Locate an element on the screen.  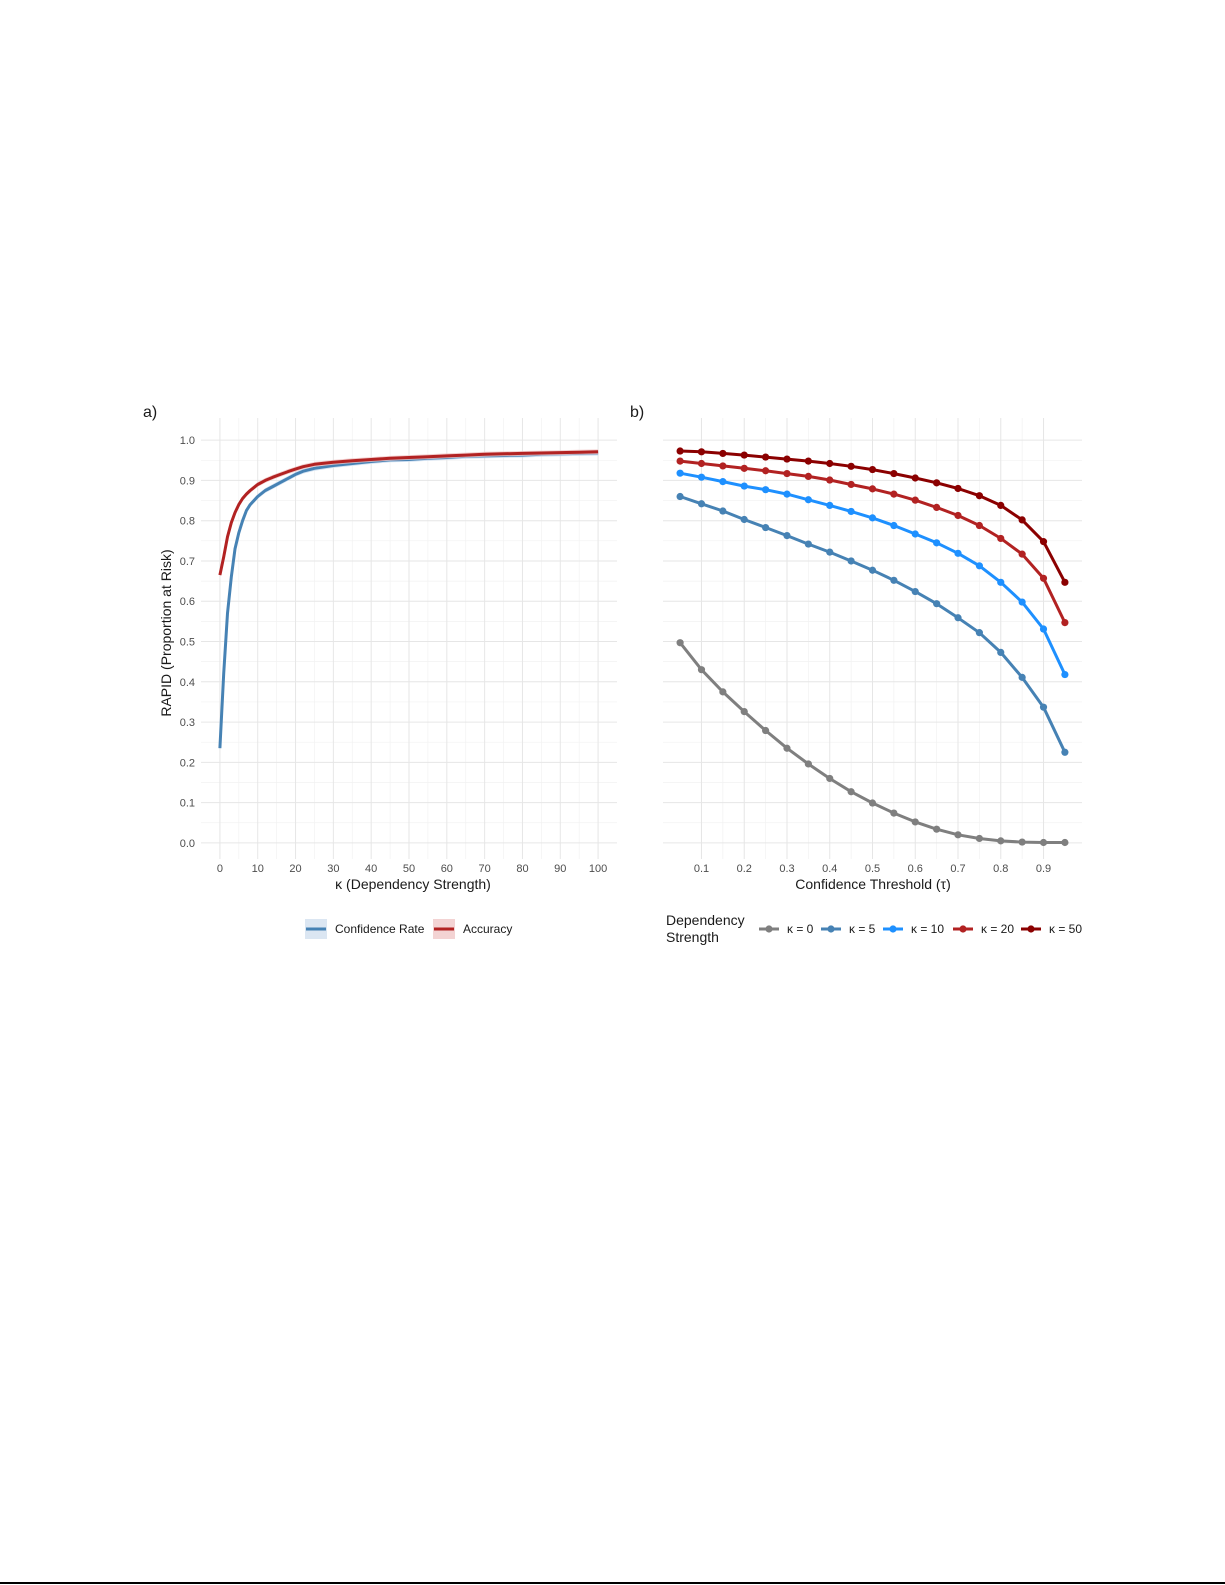
legend-label-kappa-10: κ = 10 is located at coordinates (927, 929).